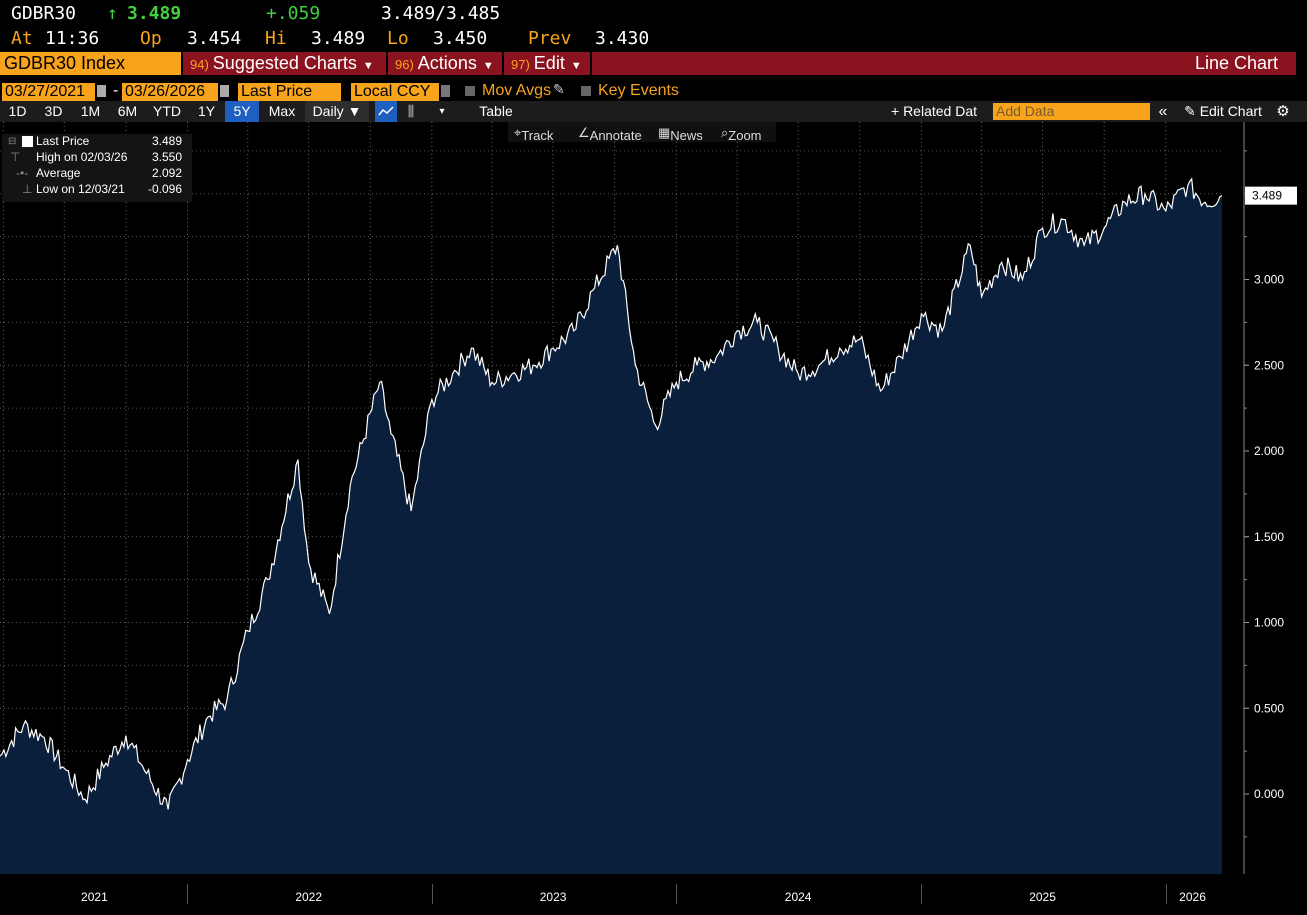 The image size is (1307, 915). I want to click on legend-low-value: -0.096, so click(165, 189).